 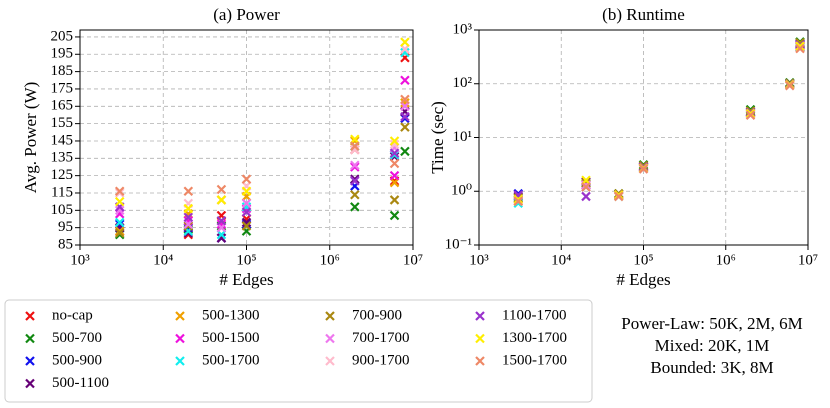 What do you see at coordinates (534, 338) in the screenshot?
I see `legend-label: 1300-1700` at bounding box center [534, 338].